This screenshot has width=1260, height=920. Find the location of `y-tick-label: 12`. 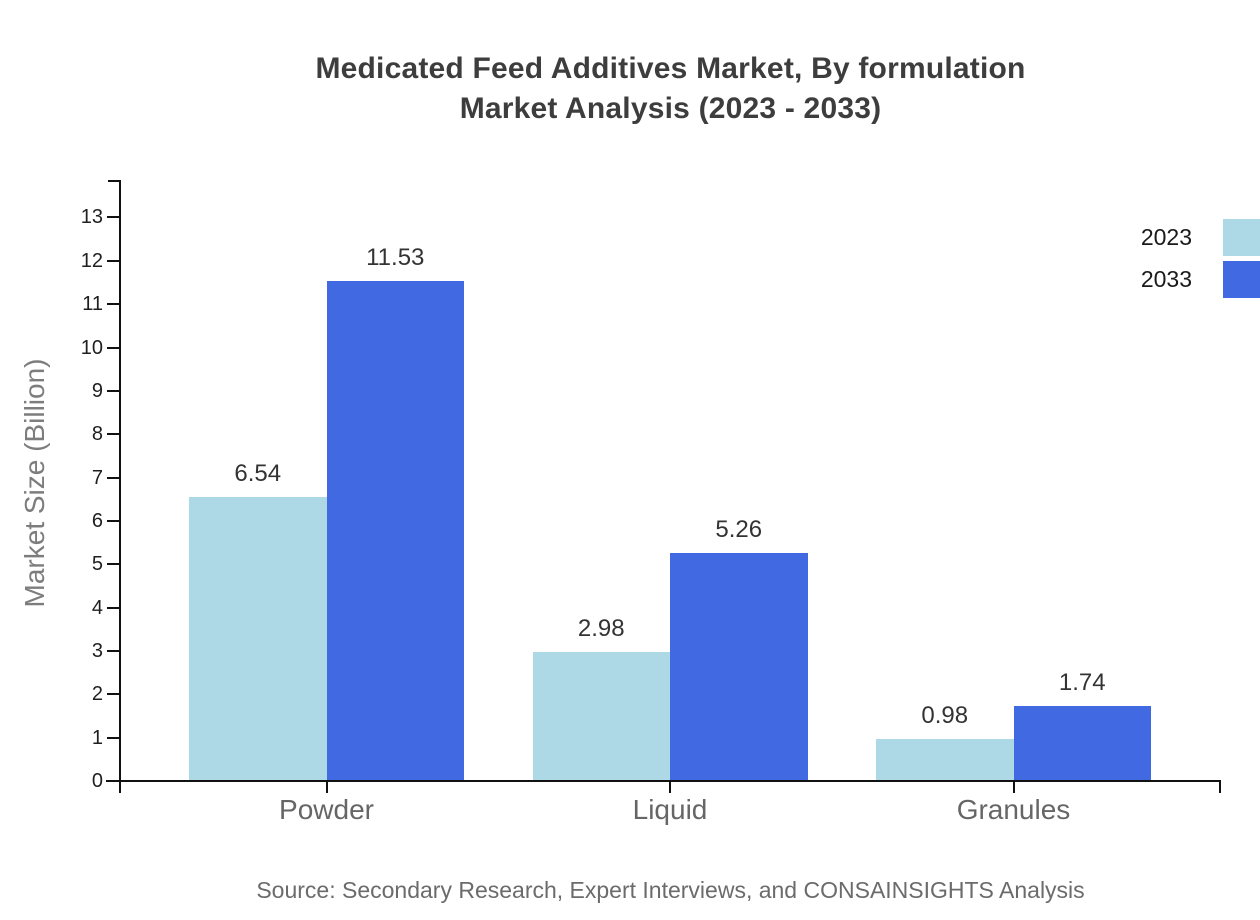

y-tick-label: 12 is located at coordinates (91, 260).